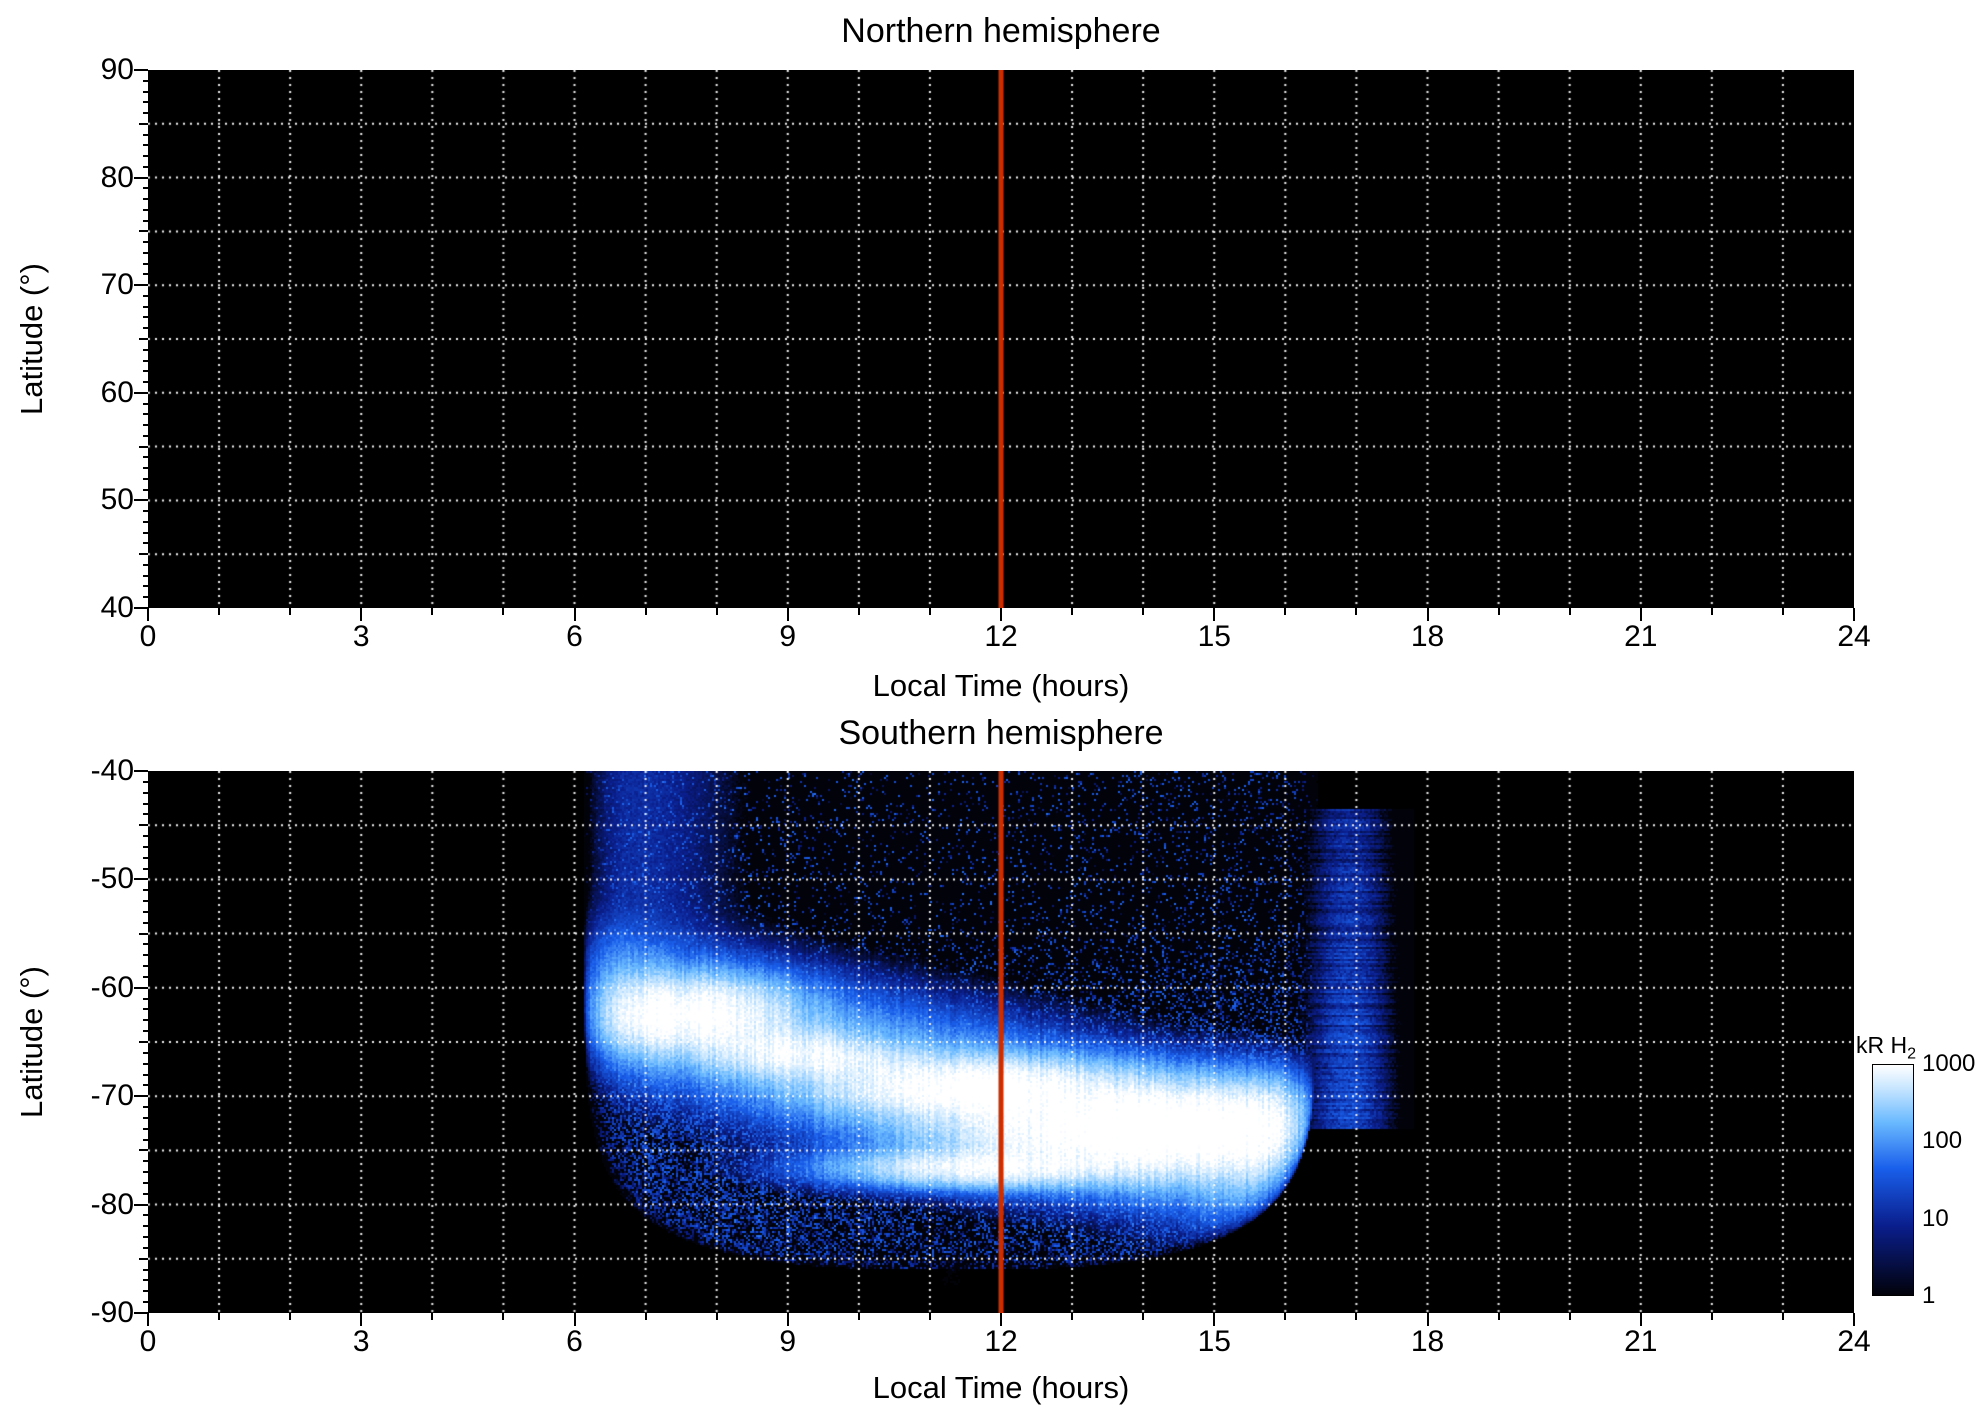  What do you see at coordinates (112, 1096) in the screenshot?
I see `y-tick-label: -70` at bounding box center [112, 1096].